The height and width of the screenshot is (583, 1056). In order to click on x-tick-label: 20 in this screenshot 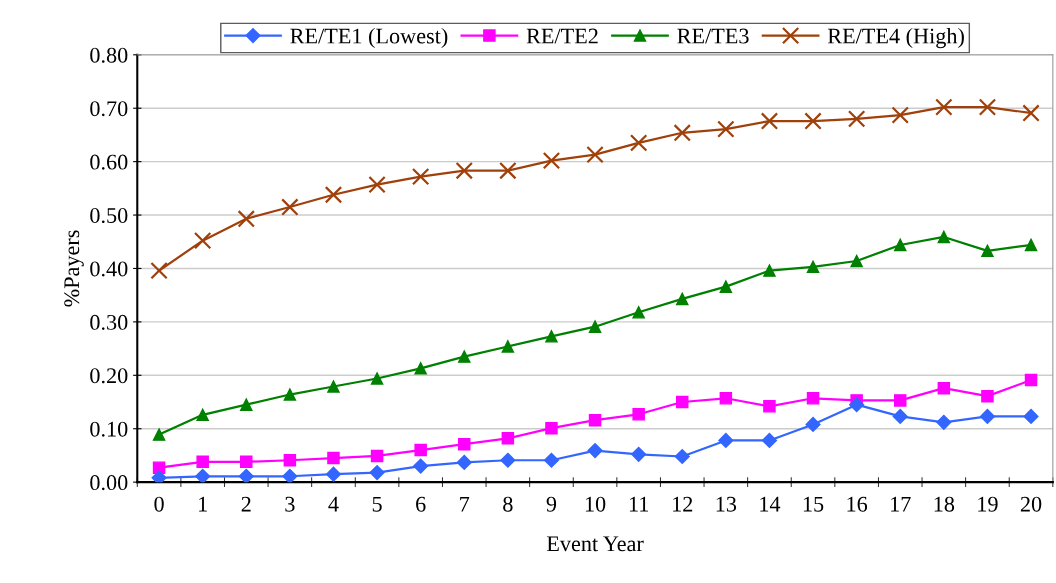, I will do `click(1031, 504)`.